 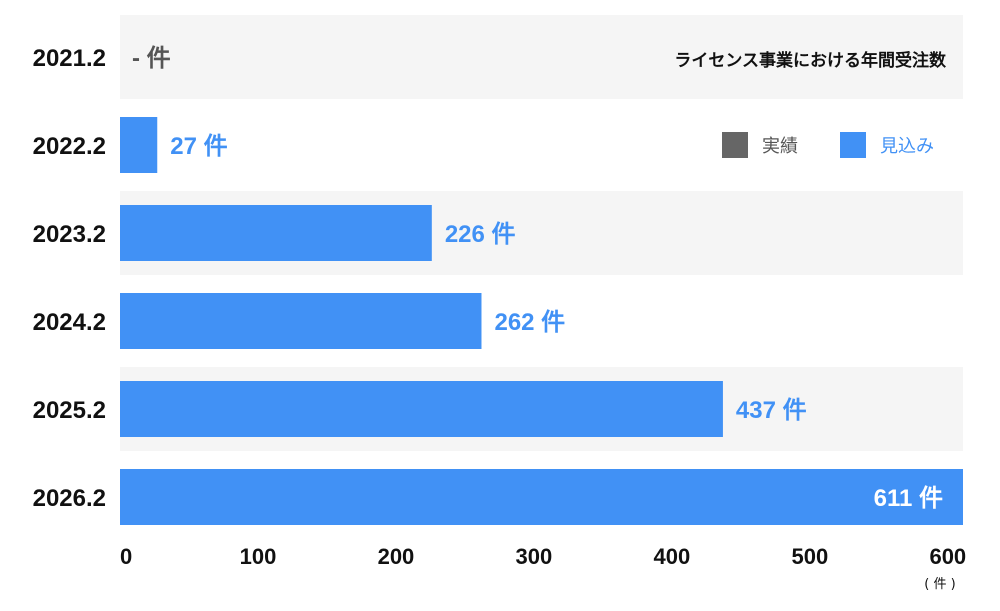 I want to click on category-label: 2026.2, so click(x=69, y=498).